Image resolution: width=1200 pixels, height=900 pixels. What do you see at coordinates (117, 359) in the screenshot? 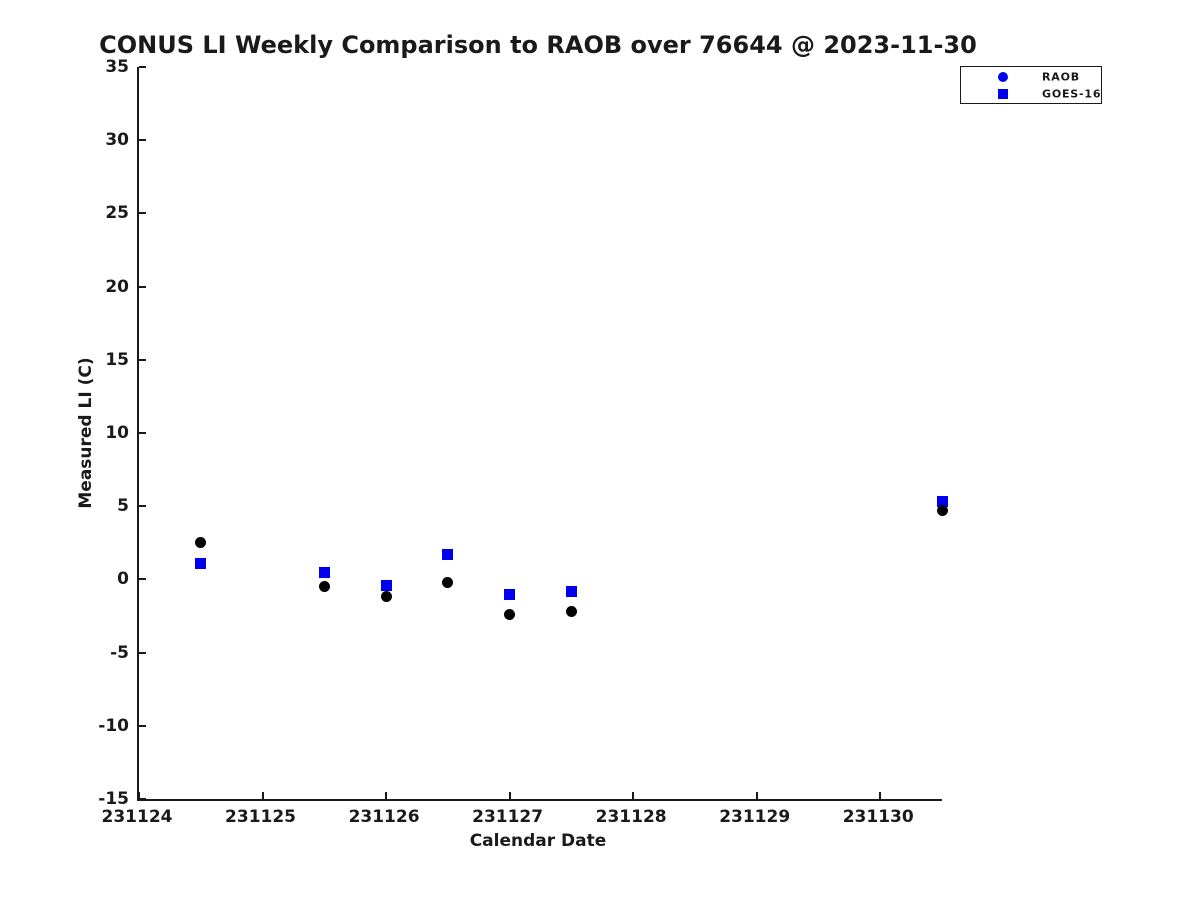
I see `y-tick-label: 15` at bounding box center [117, 359].